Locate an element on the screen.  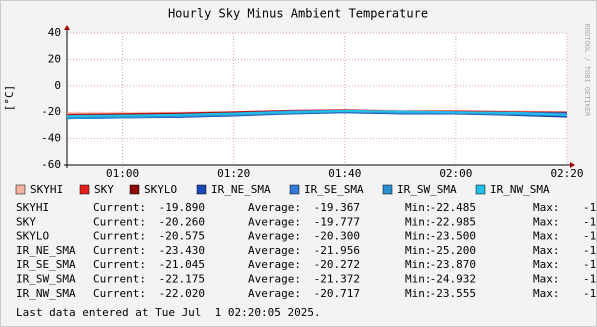
stats-value: -20.272 is located at coordinates (337, 264).